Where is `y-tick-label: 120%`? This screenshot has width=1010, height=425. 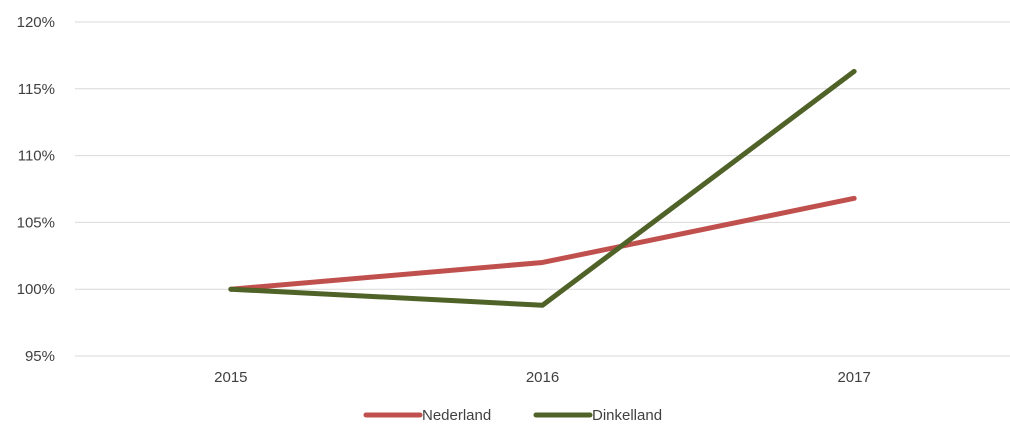
y-tick-label: 120% is located at coordinates (36, 22).